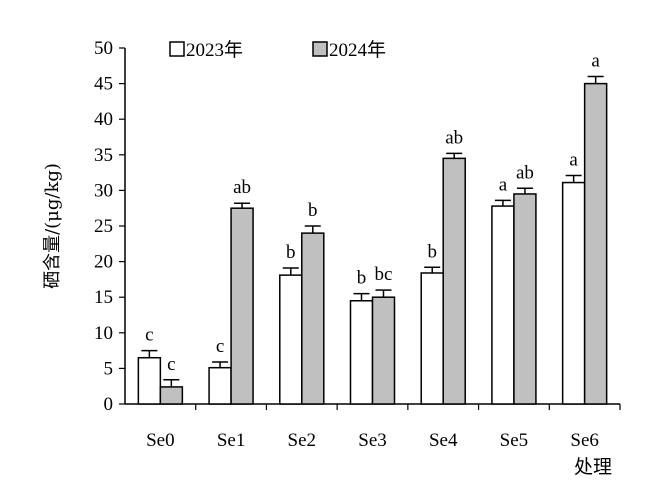 This screenshot has height=482, width=646. What do you see at coordinates (160, 440) in the screenshot?
I see `x-tick-label: Se0` at bounding box center [160, 440].